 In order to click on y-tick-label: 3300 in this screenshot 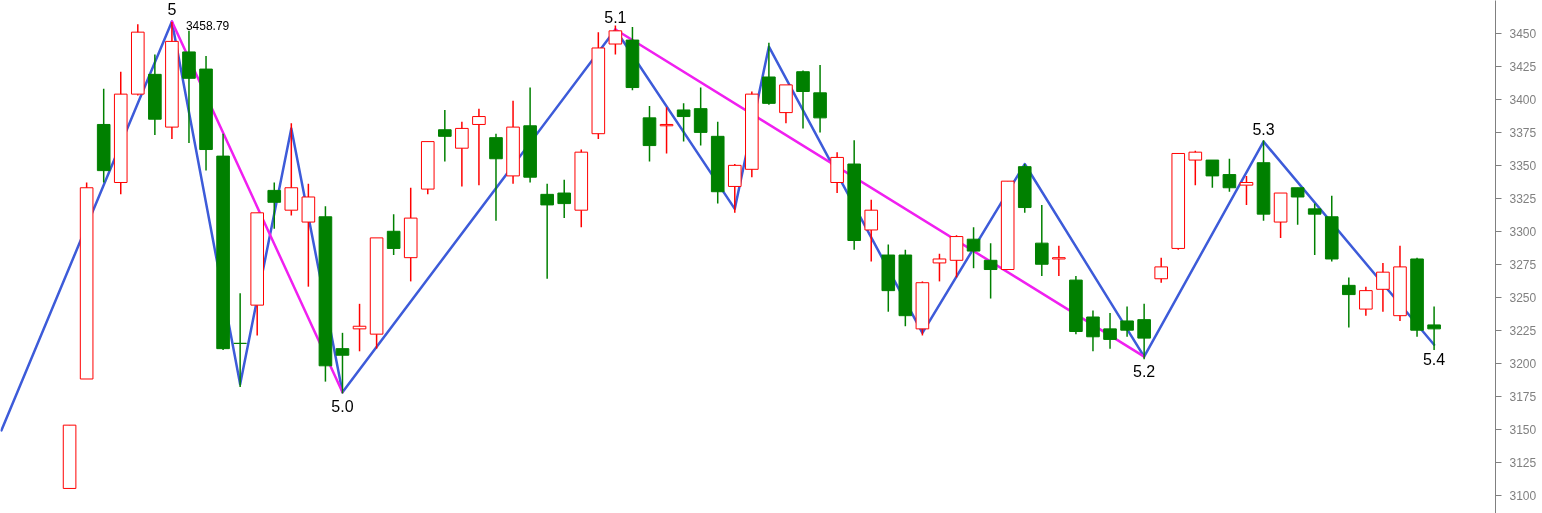, I will do `click(1523, 231)`.